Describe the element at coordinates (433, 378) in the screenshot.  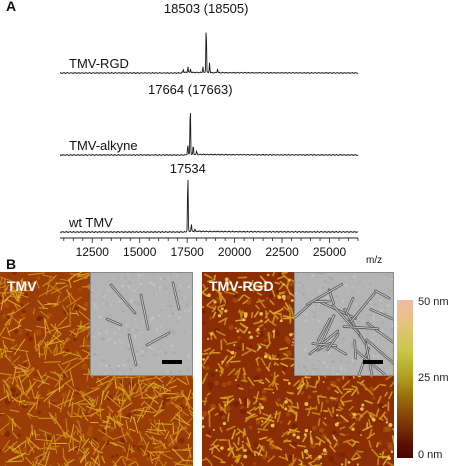
I see `colorbar-label-mid: 25 nm` at that location.